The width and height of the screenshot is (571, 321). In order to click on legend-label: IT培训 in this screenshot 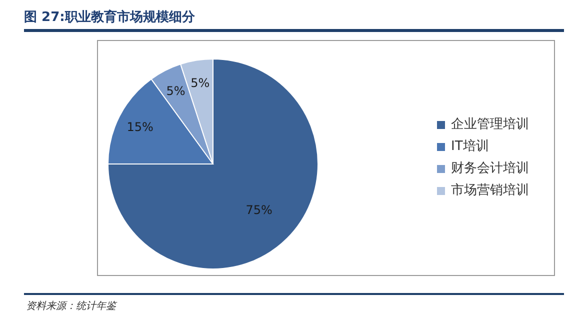, I will do `click(470, 147)`.